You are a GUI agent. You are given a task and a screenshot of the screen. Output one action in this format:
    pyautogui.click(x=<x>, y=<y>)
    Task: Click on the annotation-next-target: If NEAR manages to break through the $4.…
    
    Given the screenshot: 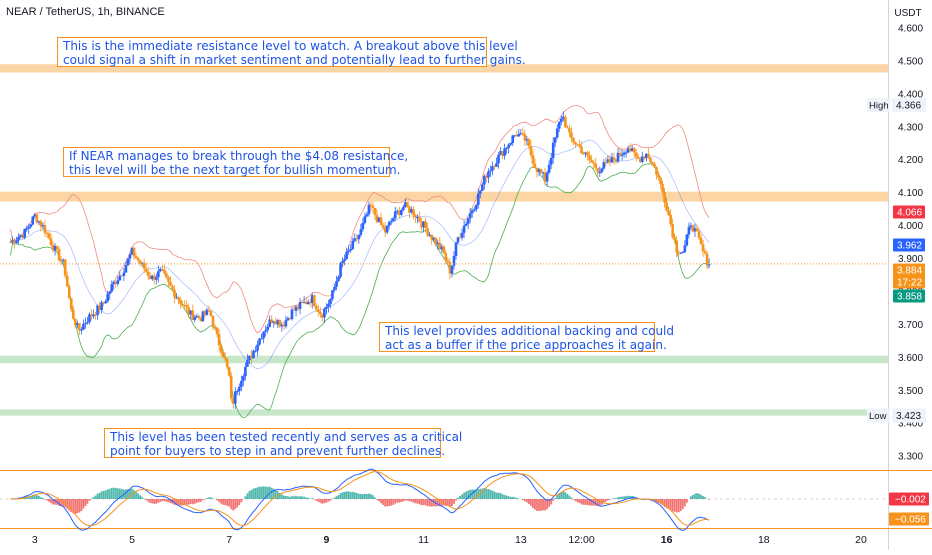 What is the action you would take?
    pyautogui.click(x=226, y=162)
    